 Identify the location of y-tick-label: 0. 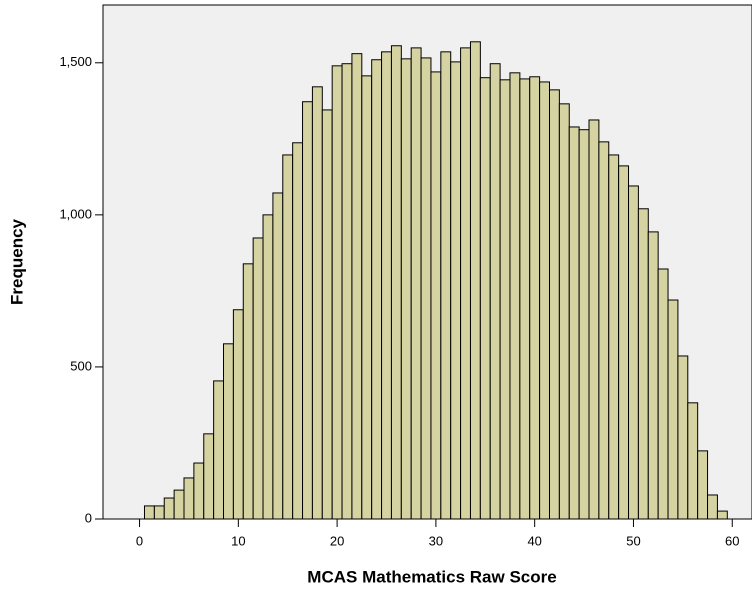
(88, 517).